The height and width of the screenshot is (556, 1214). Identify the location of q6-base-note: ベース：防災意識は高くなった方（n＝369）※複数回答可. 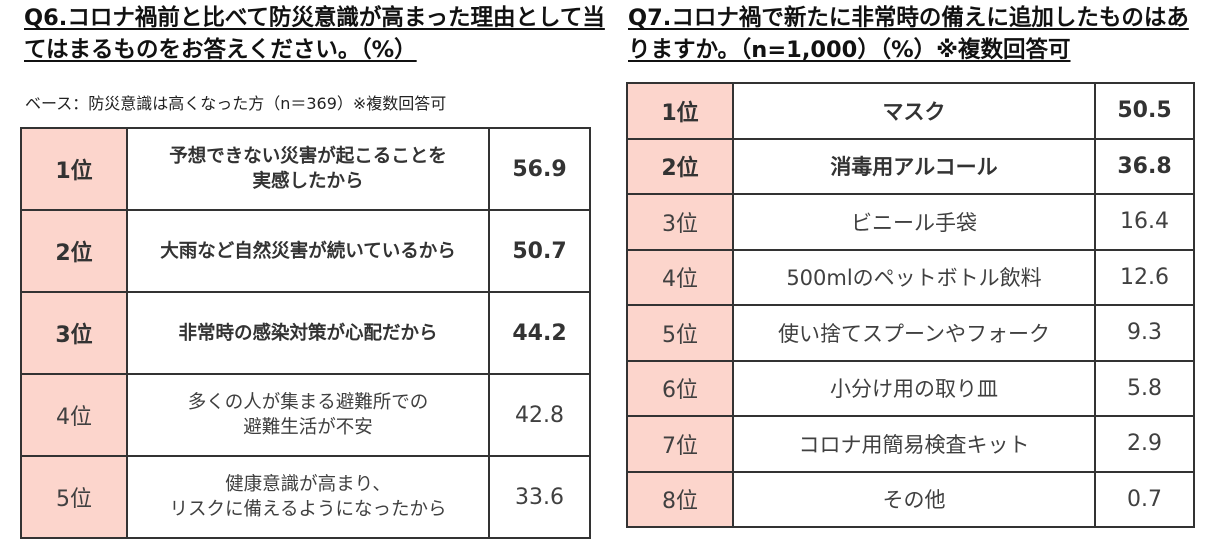
(236, 103).